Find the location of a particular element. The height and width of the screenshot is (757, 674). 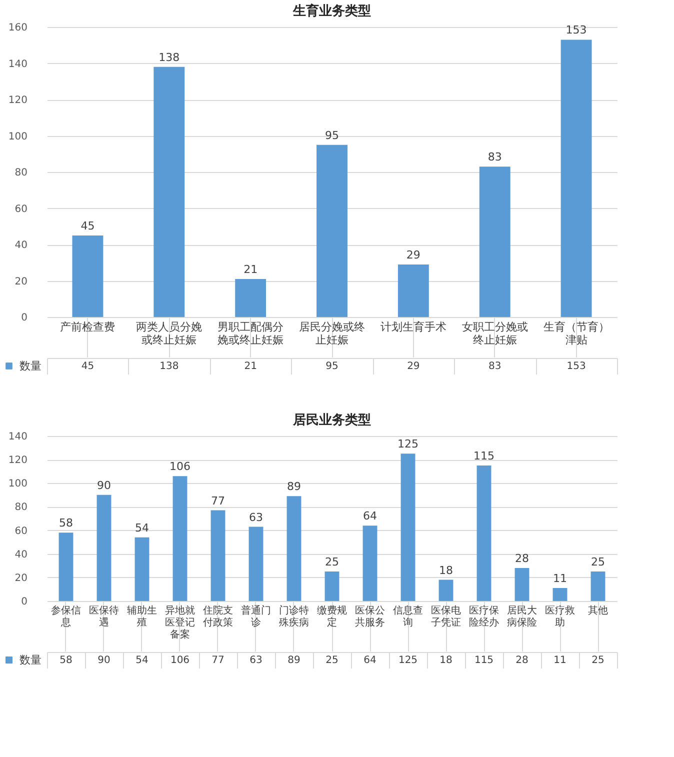

data-label: 89 is located at coordinates (294, 660).